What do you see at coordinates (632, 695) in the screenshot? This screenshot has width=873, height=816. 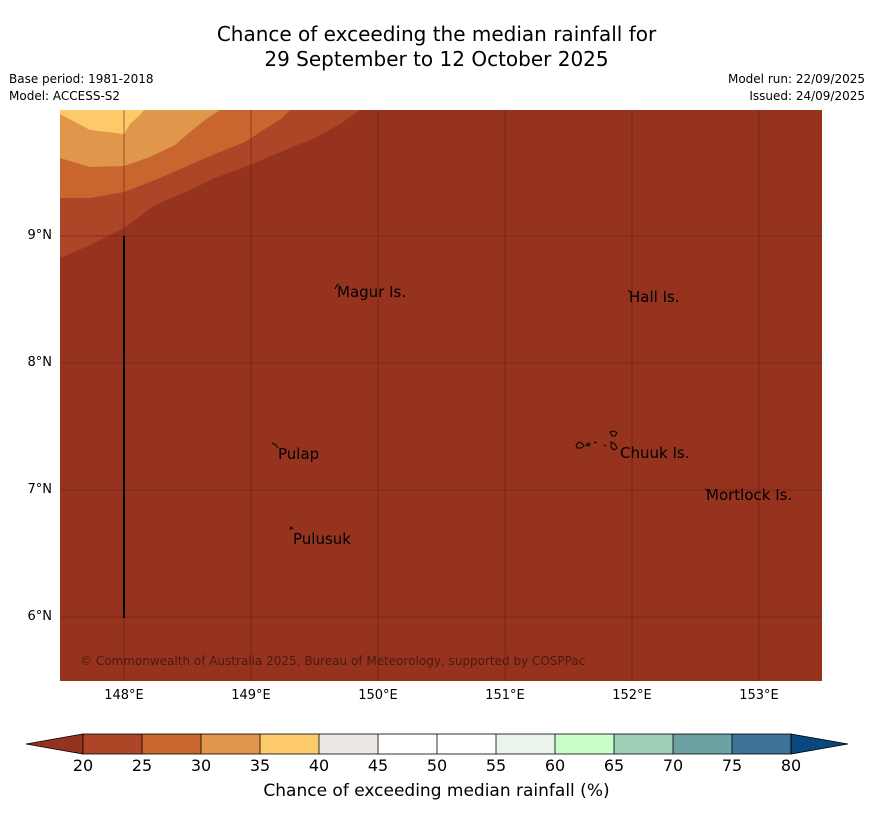 I see `lon-label-152e: 152°E` at bounding box center [632, 695].